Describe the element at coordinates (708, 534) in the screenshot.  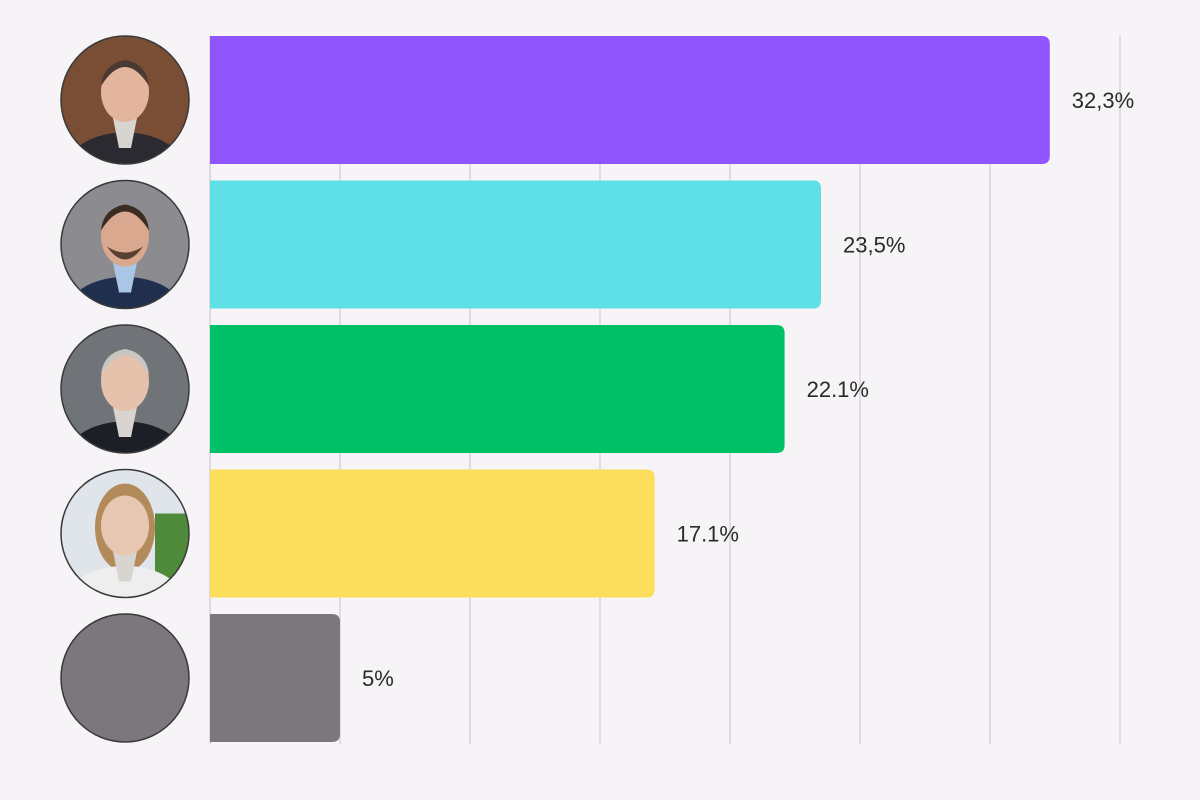
I see `bar-value-label: 17.1%` at that location.